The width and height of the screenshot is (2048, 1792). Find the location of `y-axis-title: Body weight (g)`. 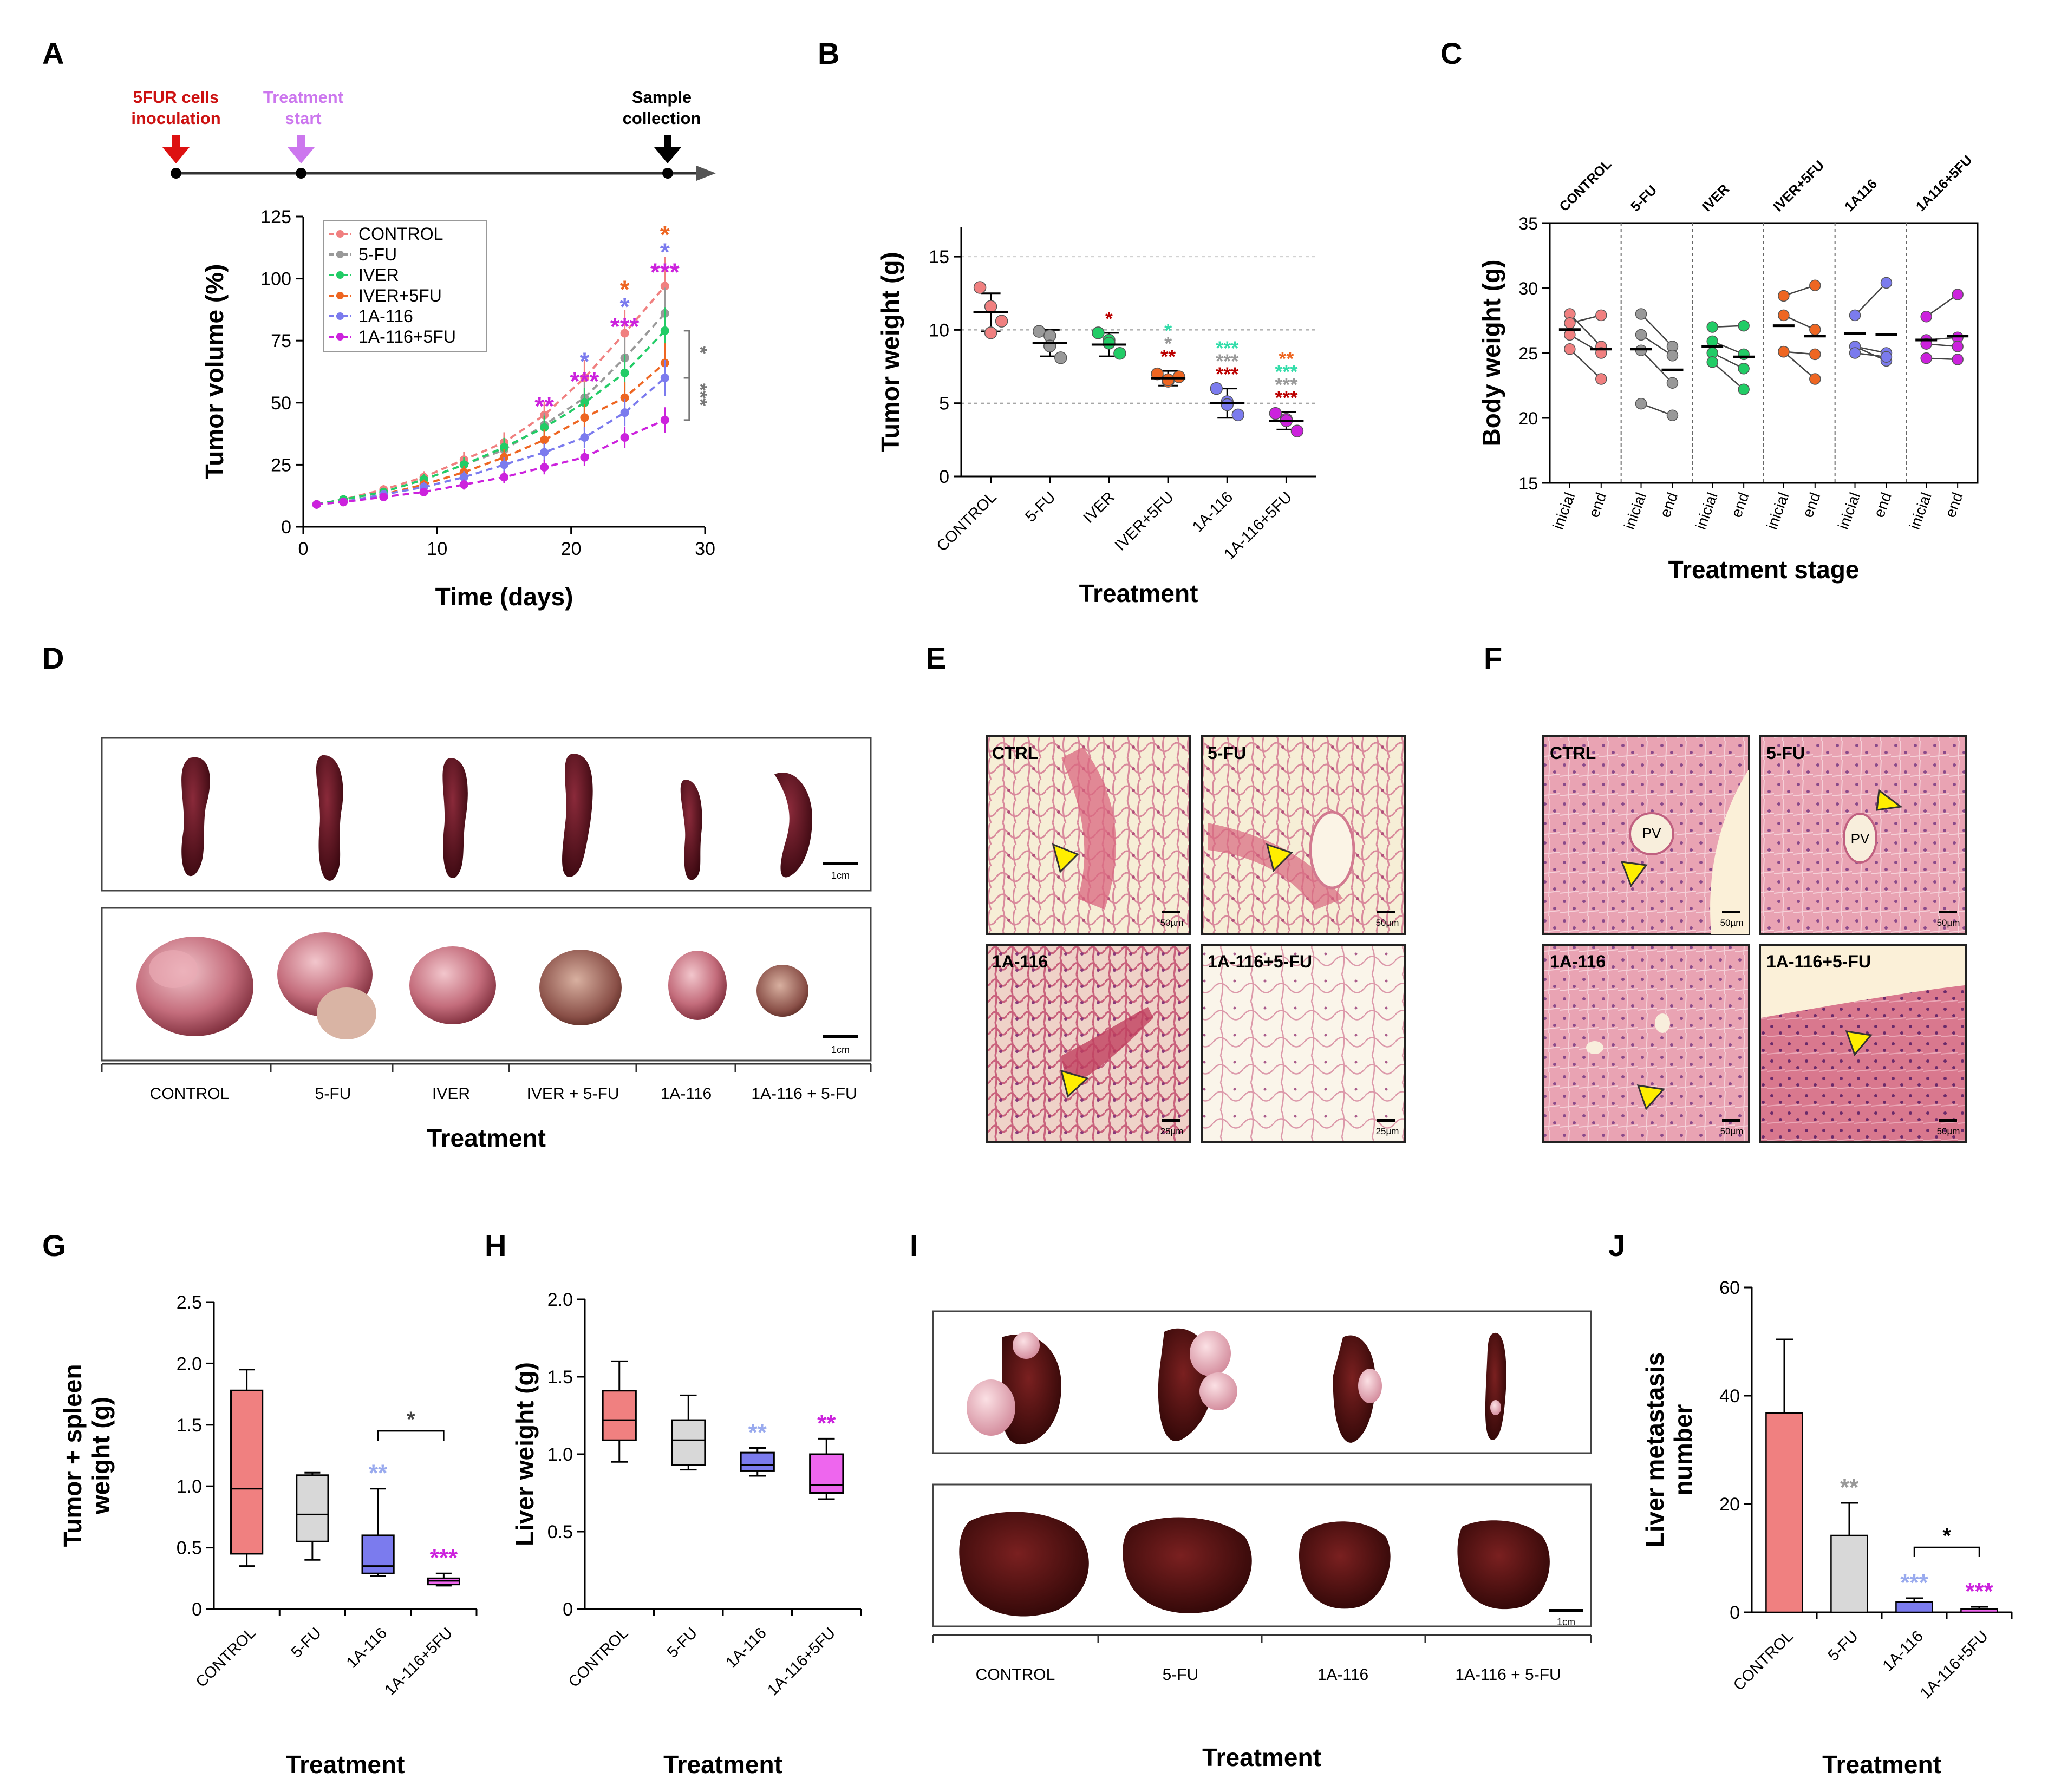

y-axis-title: Body weight (g) is located at coordinates (1491, 353).